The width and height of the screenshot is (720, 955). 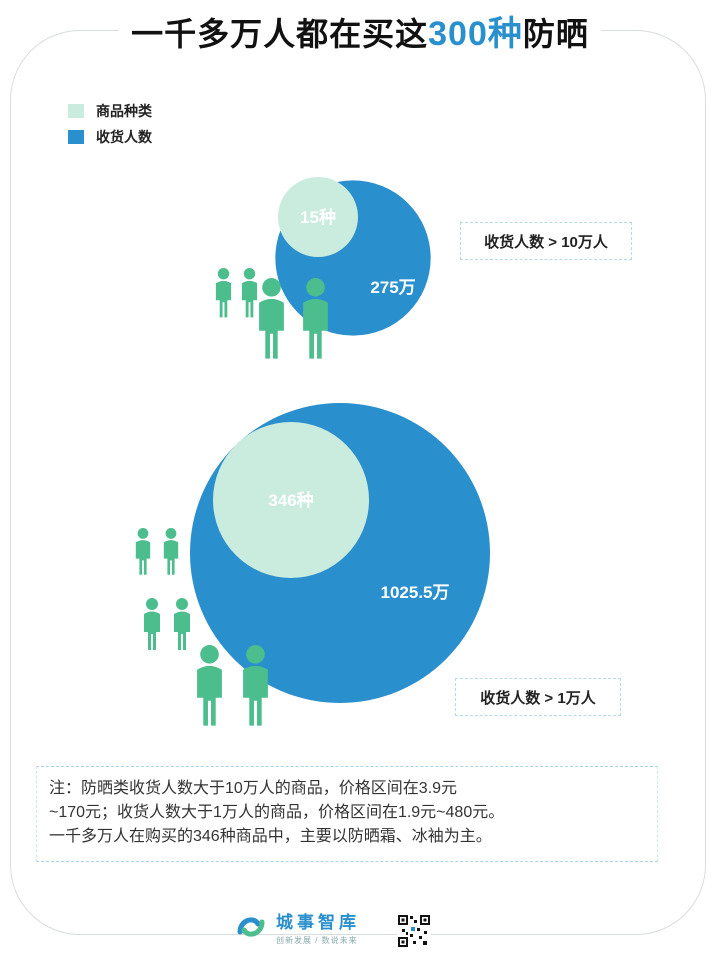 What do you see at coordinates (414, 931) in the screenshot?
I see `qr-code-icon` at bounding box center [414, 931].